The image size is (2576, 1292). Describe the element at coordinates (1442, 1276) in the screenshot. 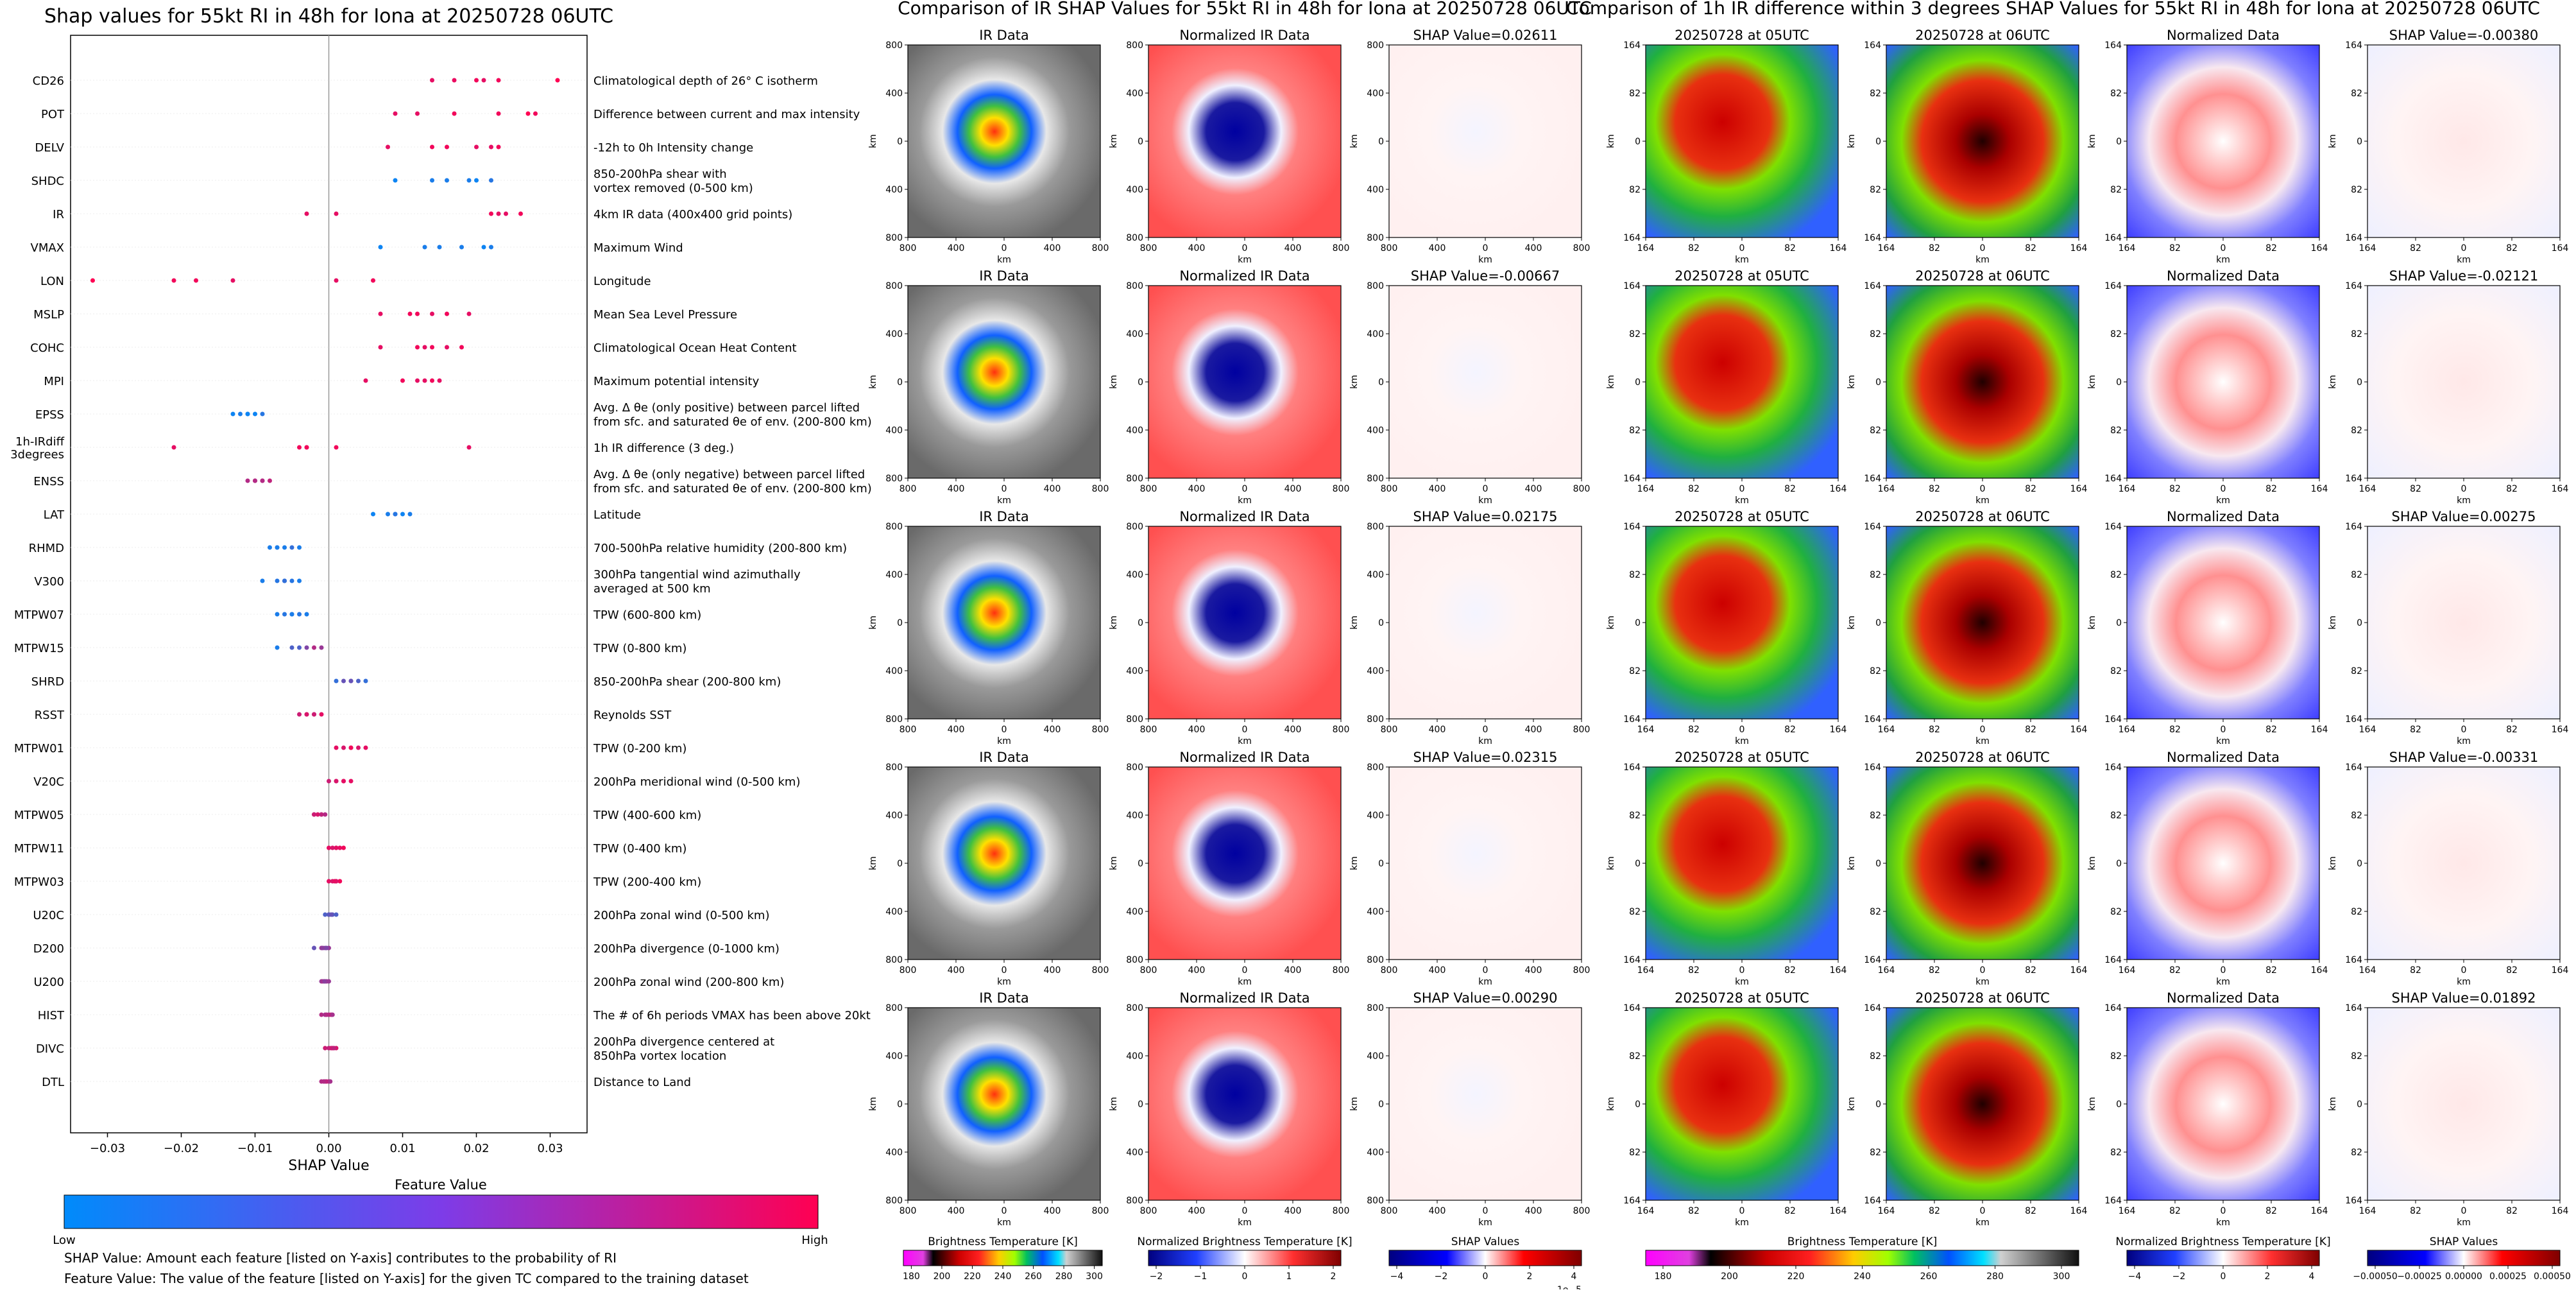

I see `colorbar-tick-label: −2` at that location.